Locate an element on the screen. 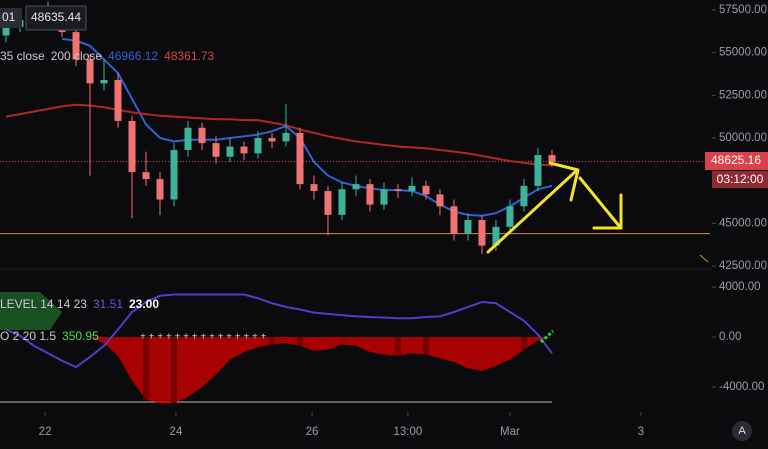  countdown: 03:12:00 is located at coordinates (740, 179).